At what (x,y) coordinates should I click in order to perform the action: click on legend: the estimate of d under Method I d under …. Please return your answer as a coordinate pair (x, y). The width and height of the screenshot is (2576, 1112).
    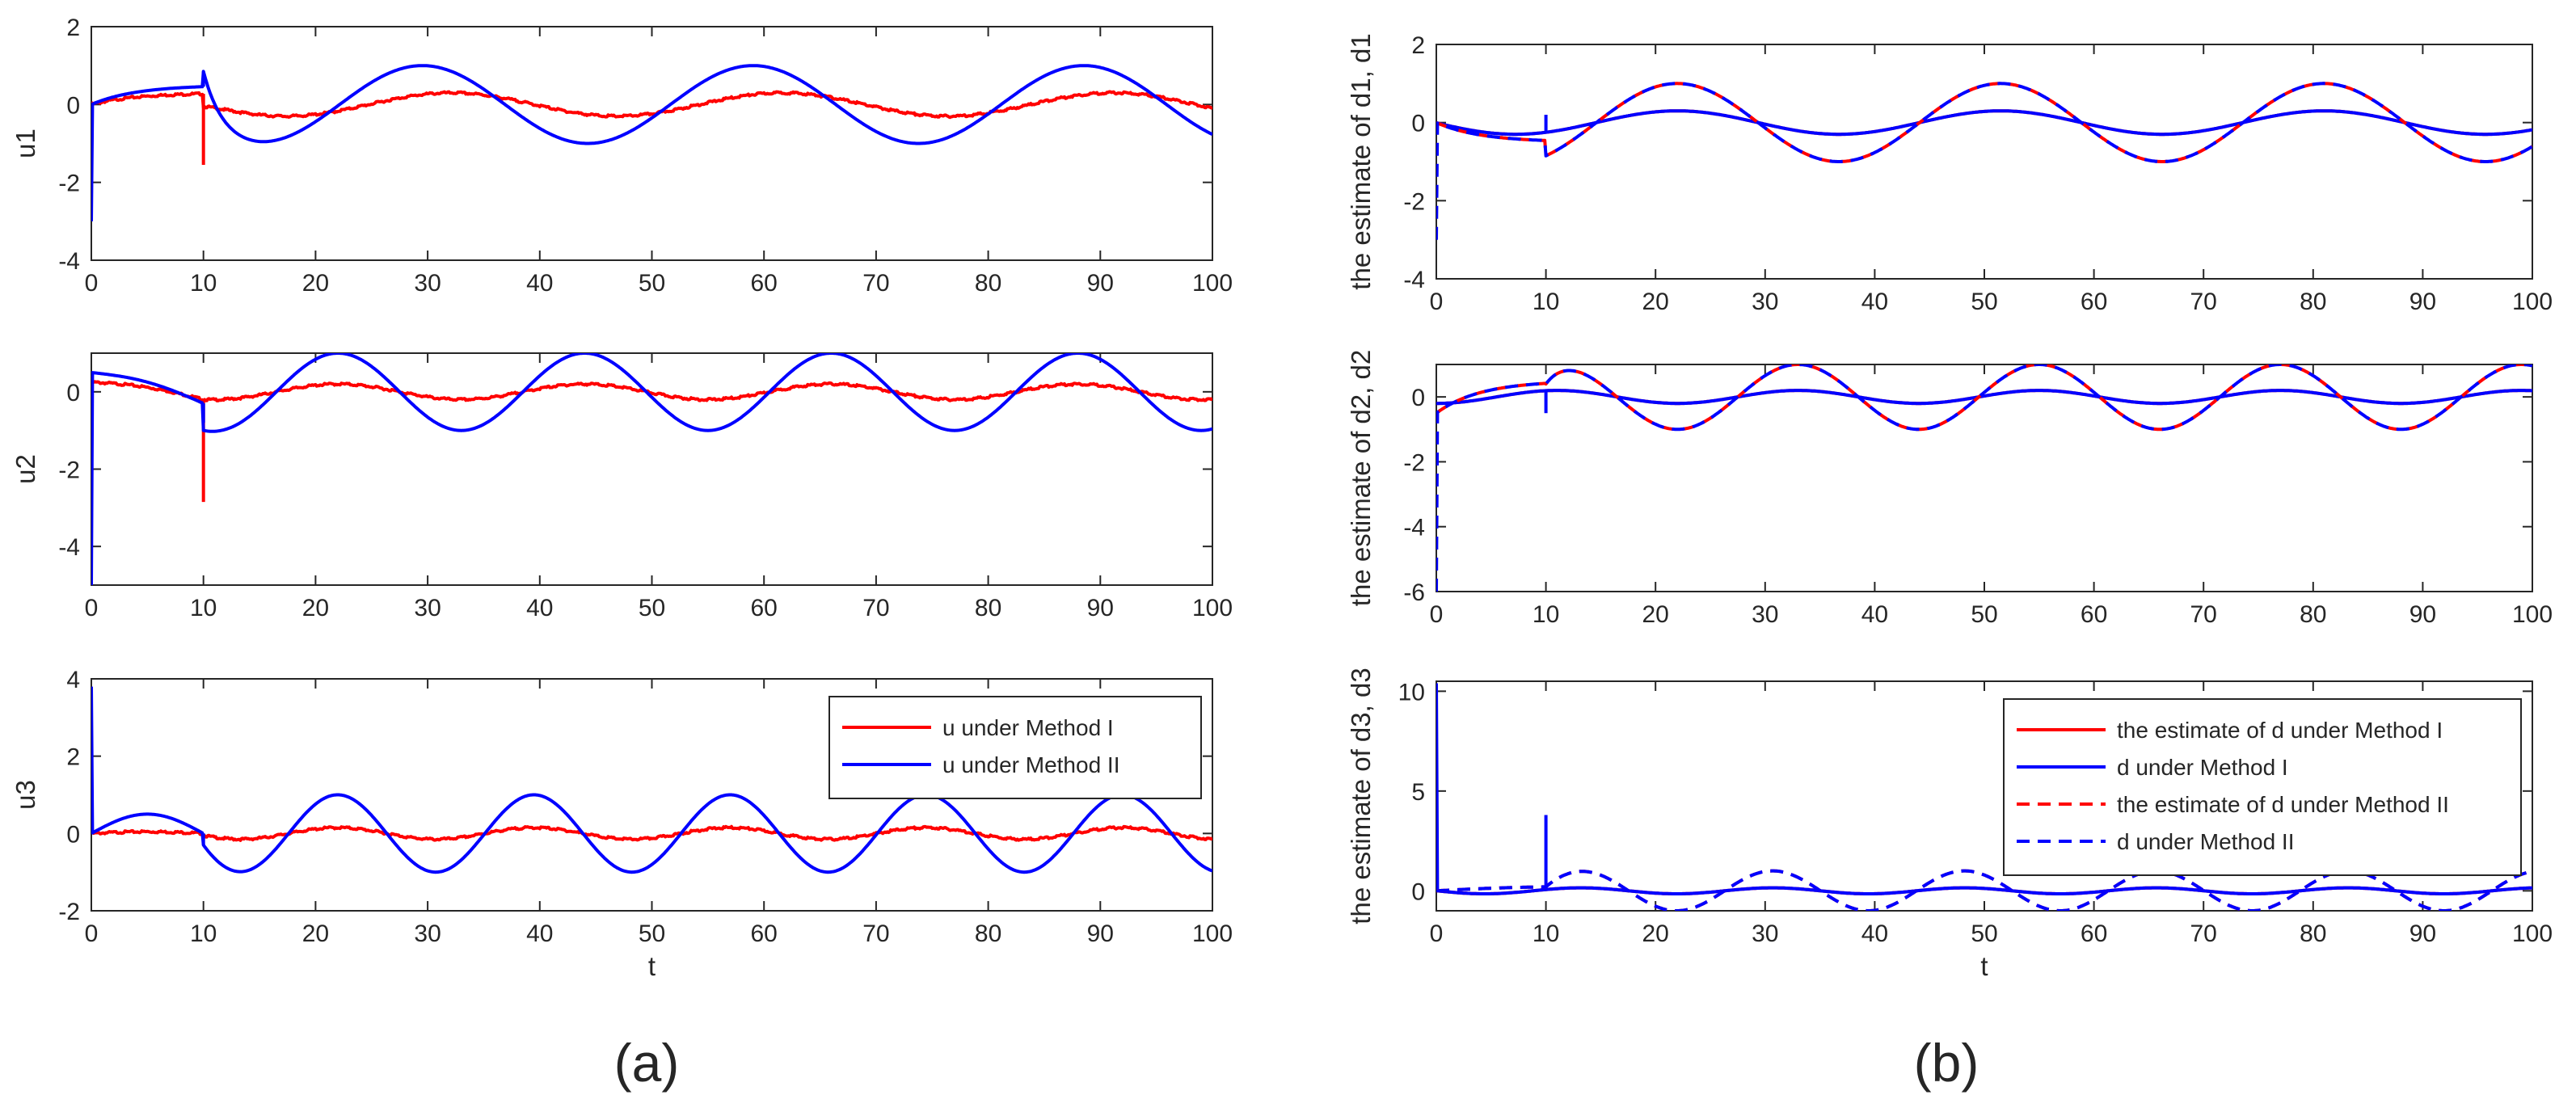
    Looking at the image, I should click on (2263, 787).